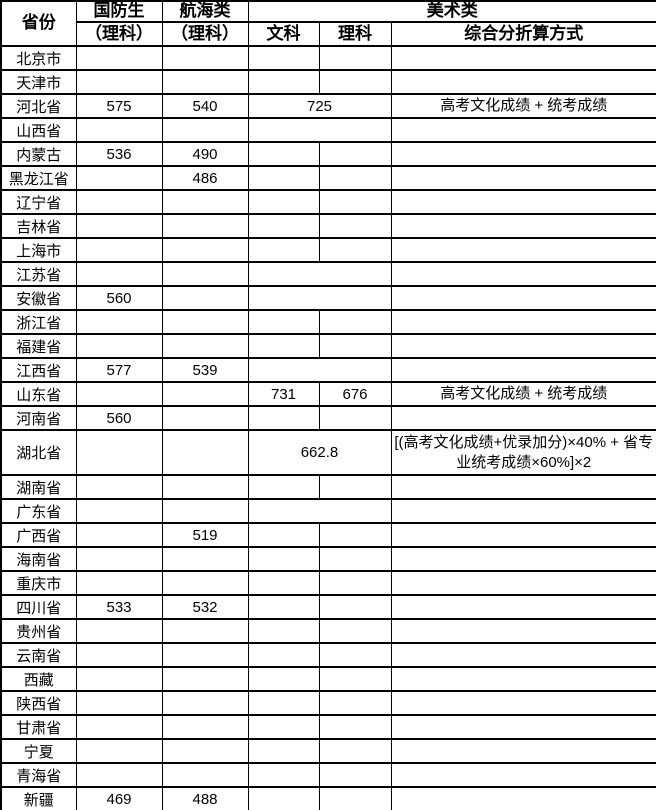  What do you see at coordinates (119, 798) in the screenshot?
I see `cell-guofang: 469` at bounding box center [119, 798].